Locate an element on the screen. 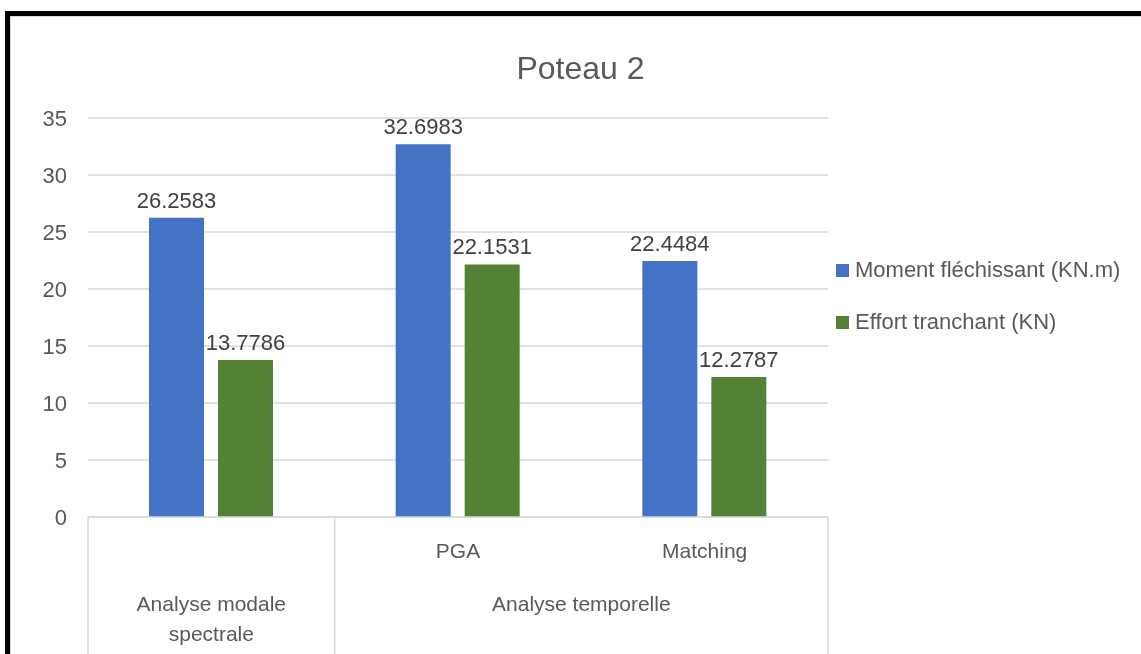  data-label: 22.1531 is located at coordinates (492, 247).